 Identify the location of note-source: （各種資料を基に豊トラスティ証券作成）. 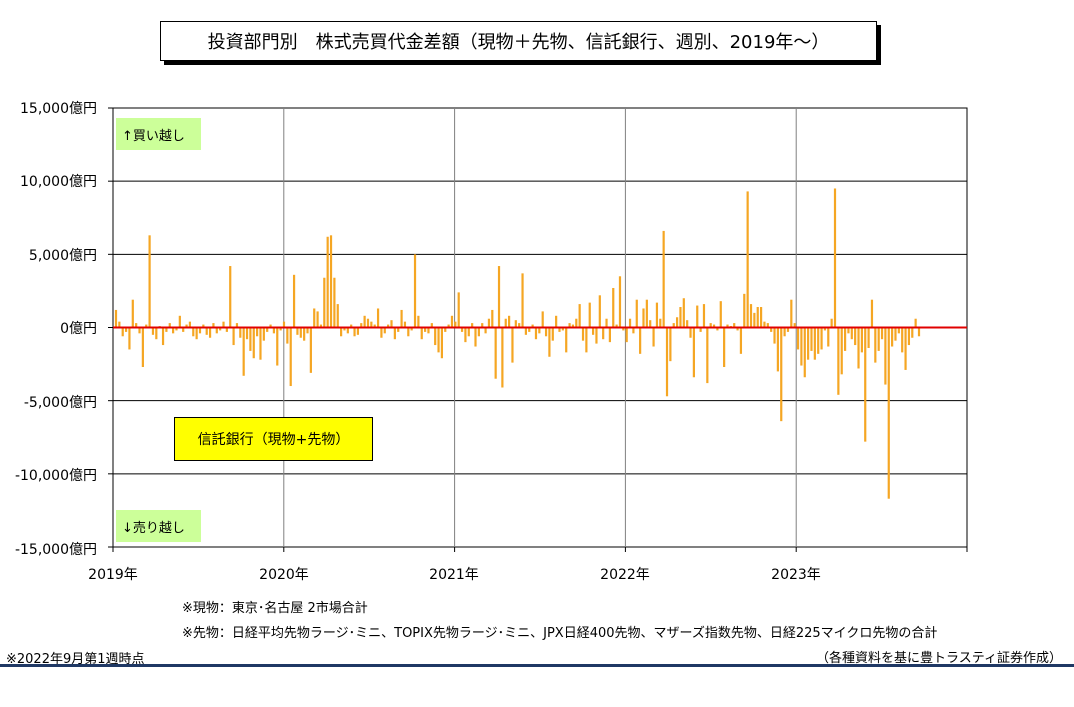
(939, 658).